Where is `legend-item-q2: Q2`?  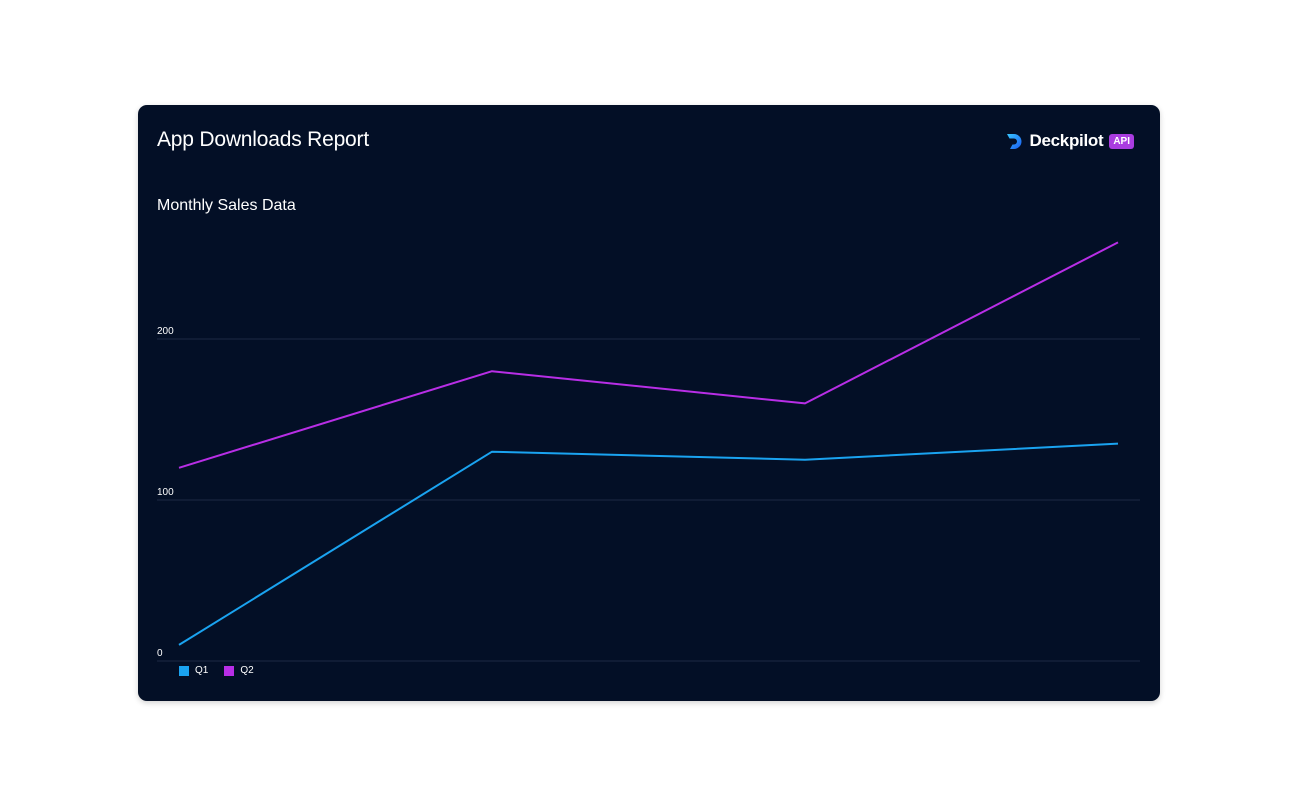 legend-item-q2: Q2 is located at coordinates (239, 670).